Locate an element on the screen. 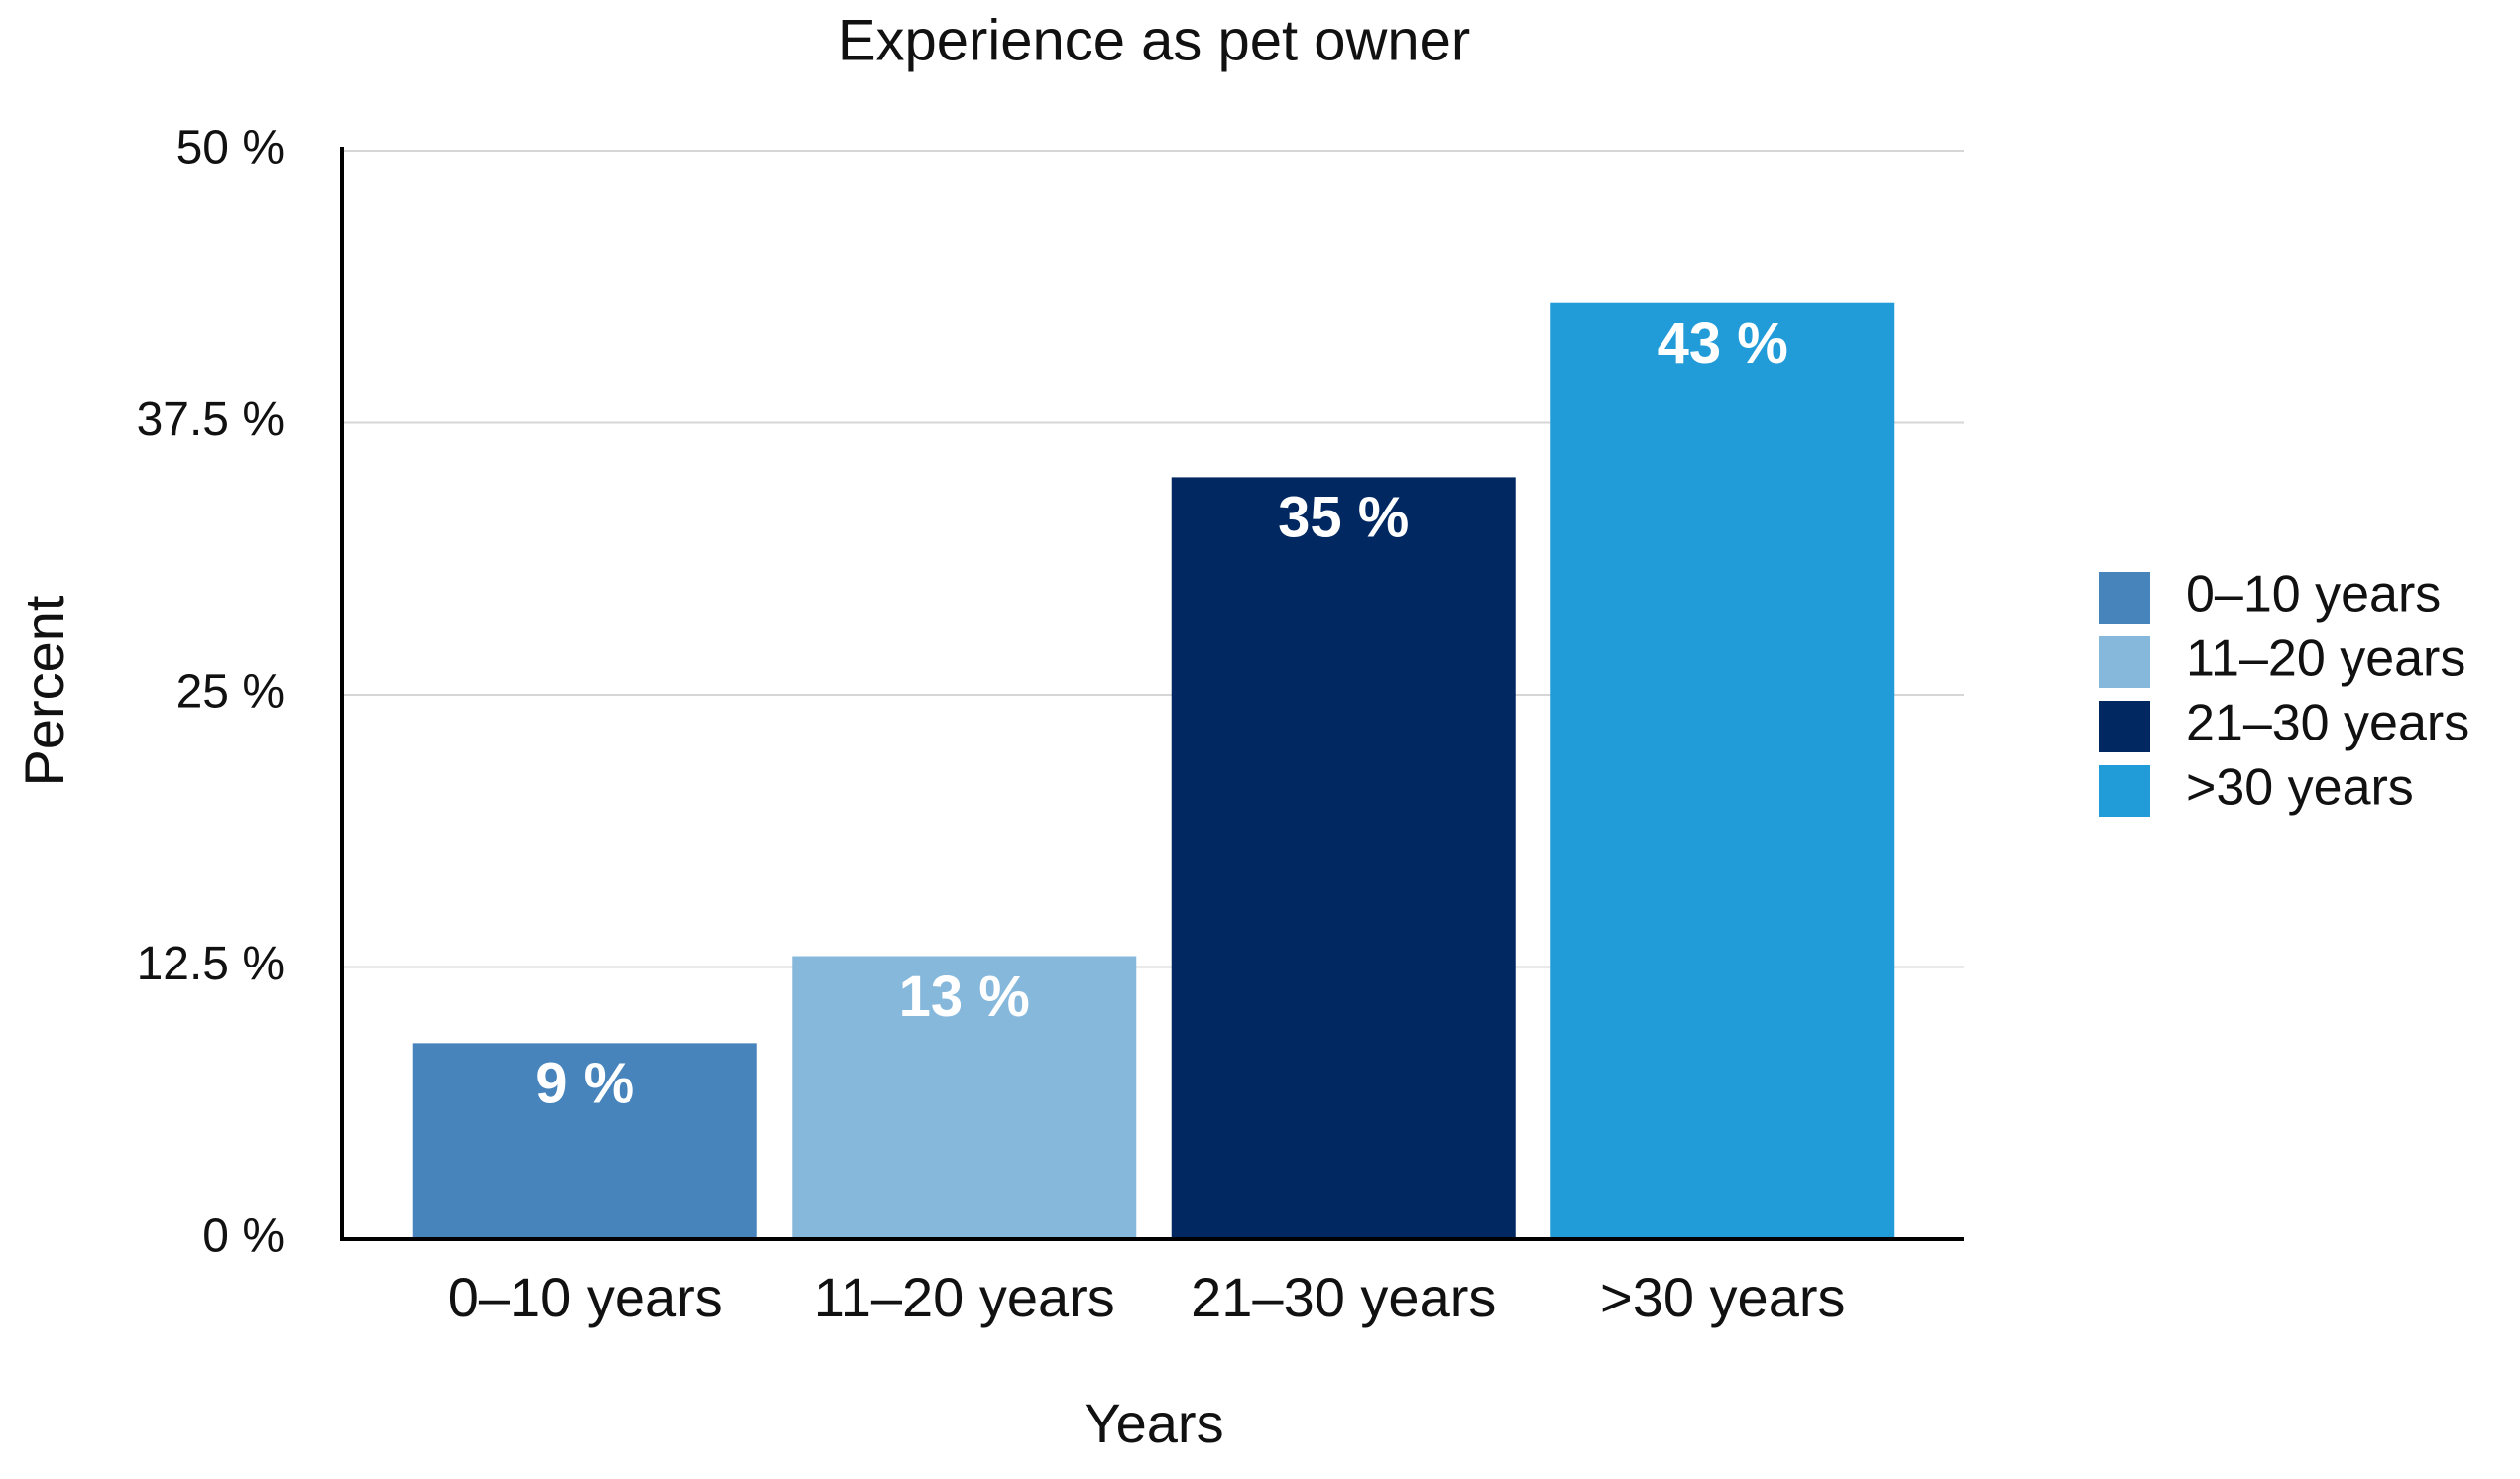 Image resolution: width=2520 pixels, height=1479 pixels. legend-label: 0–10 years is located at coordinates (2313, 595).